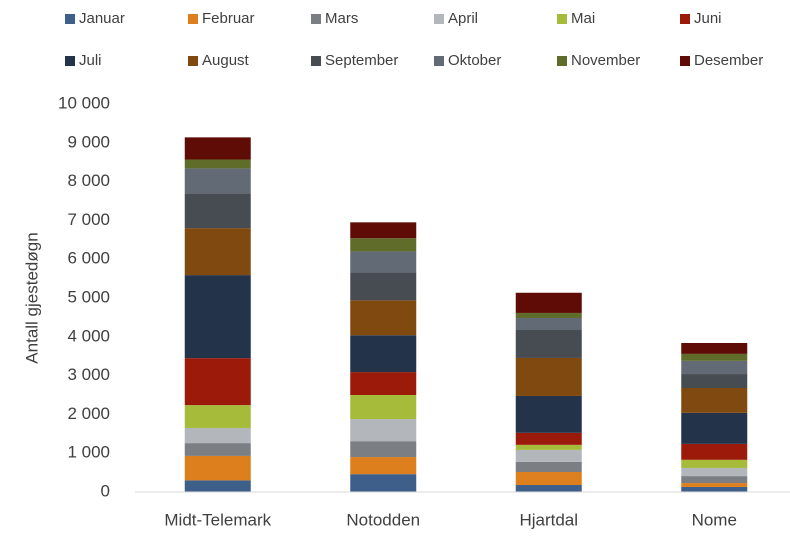 The image size is (790, 537). I want to click on legend-label: Mai, so click(583, 18).